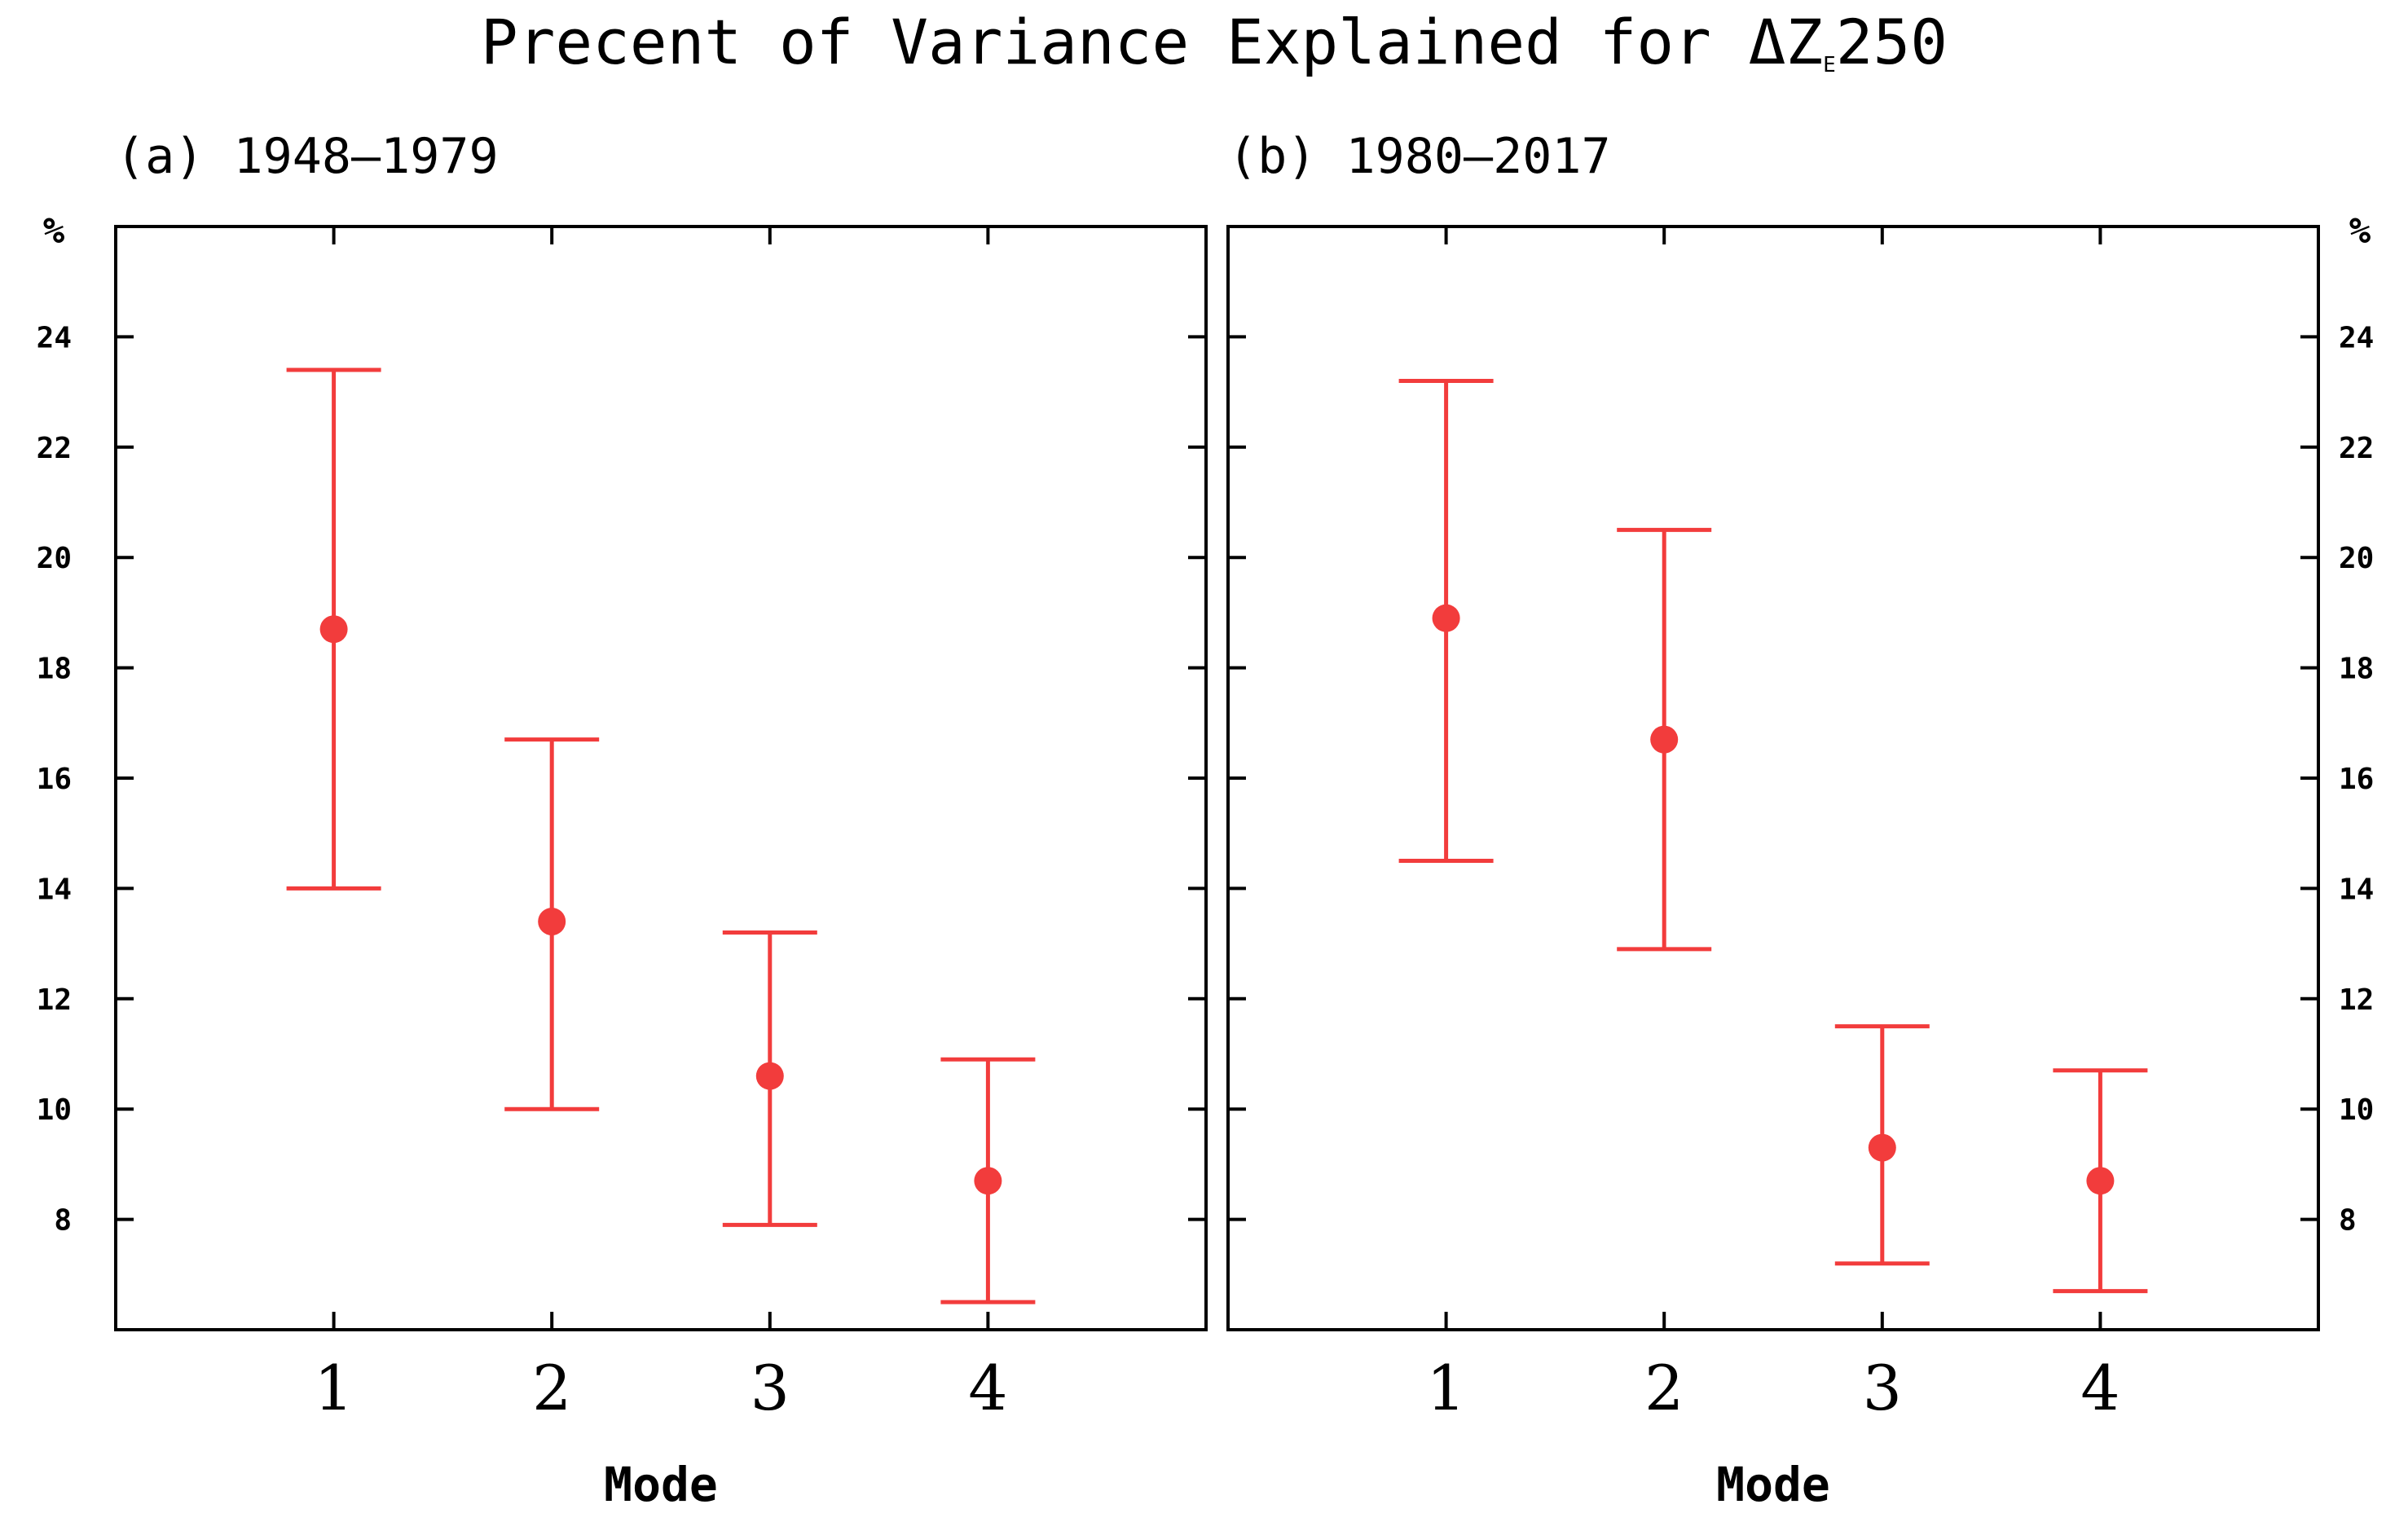 The image size is (2408, 1522). Describe the element at coordinates (308, 156) in the screenshot. I see `panel-label: (a) 1948–1979` at that location.